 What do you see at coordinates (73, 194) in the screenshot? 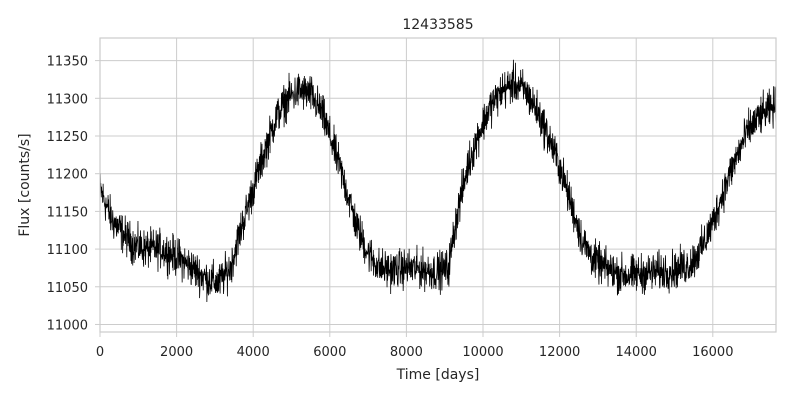
I see `y-axis-ticks: 11000 11050 11100 11150 11200 11250 11300 11350` at bounding box center [73, 194].